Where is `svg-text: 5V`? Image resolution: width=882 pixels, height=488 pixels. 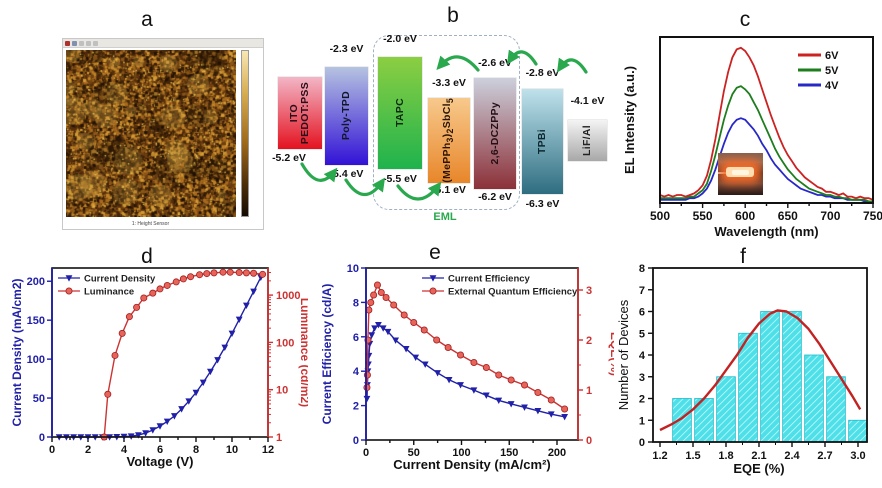
svg-text: 5V is located at coordinates (832, 71).